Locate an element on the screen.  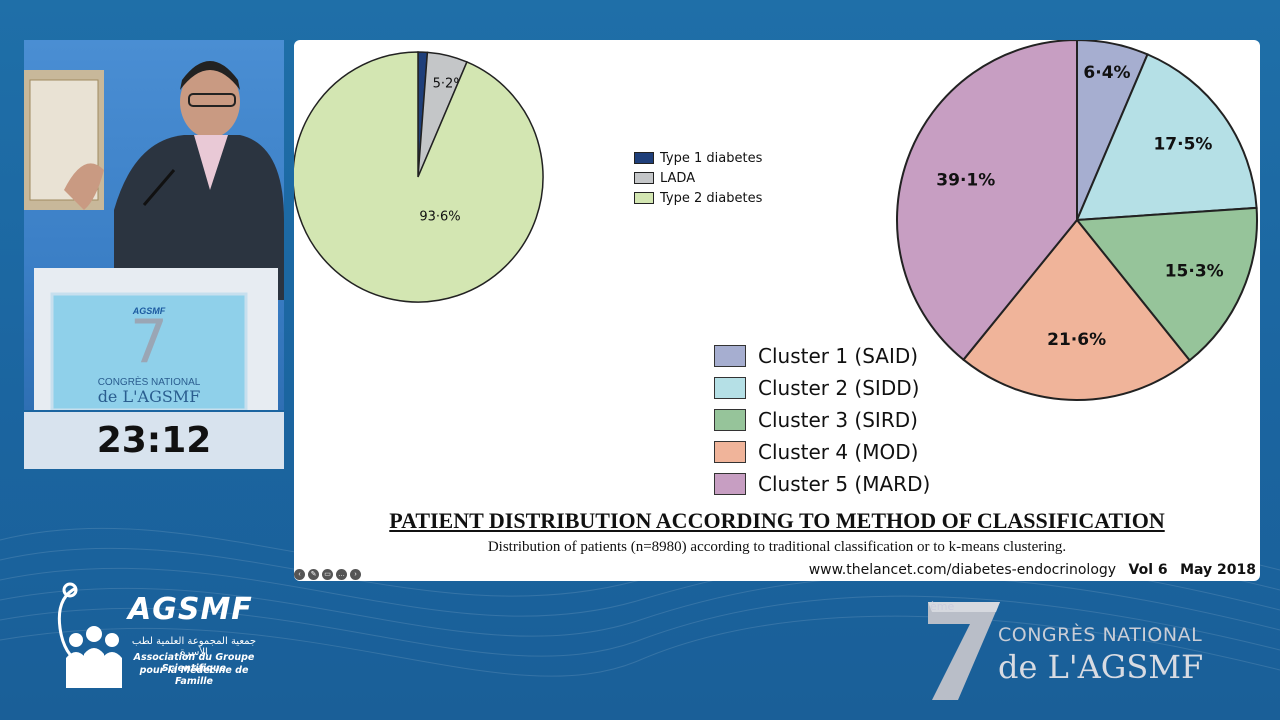
source-url: www.thelancet.com/diabetes-endocrinology is located at coordinates (962, 570).